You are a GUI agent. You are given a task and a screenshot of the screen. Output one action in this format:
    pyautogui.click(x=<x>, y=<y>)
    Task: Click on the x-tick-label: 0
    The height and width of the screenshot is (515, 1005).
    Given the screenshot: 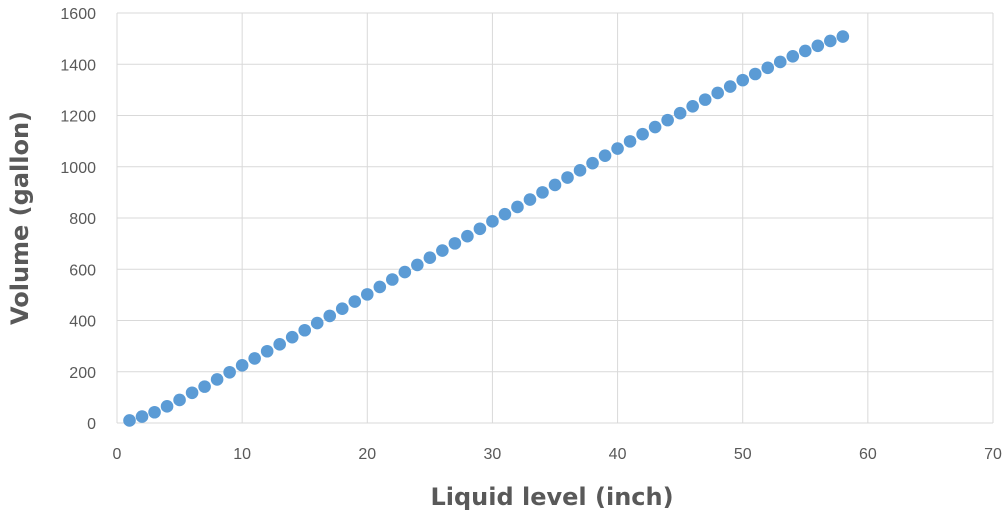 What is the action you would take?
    pyautogui.click(x=117, y=454)
    